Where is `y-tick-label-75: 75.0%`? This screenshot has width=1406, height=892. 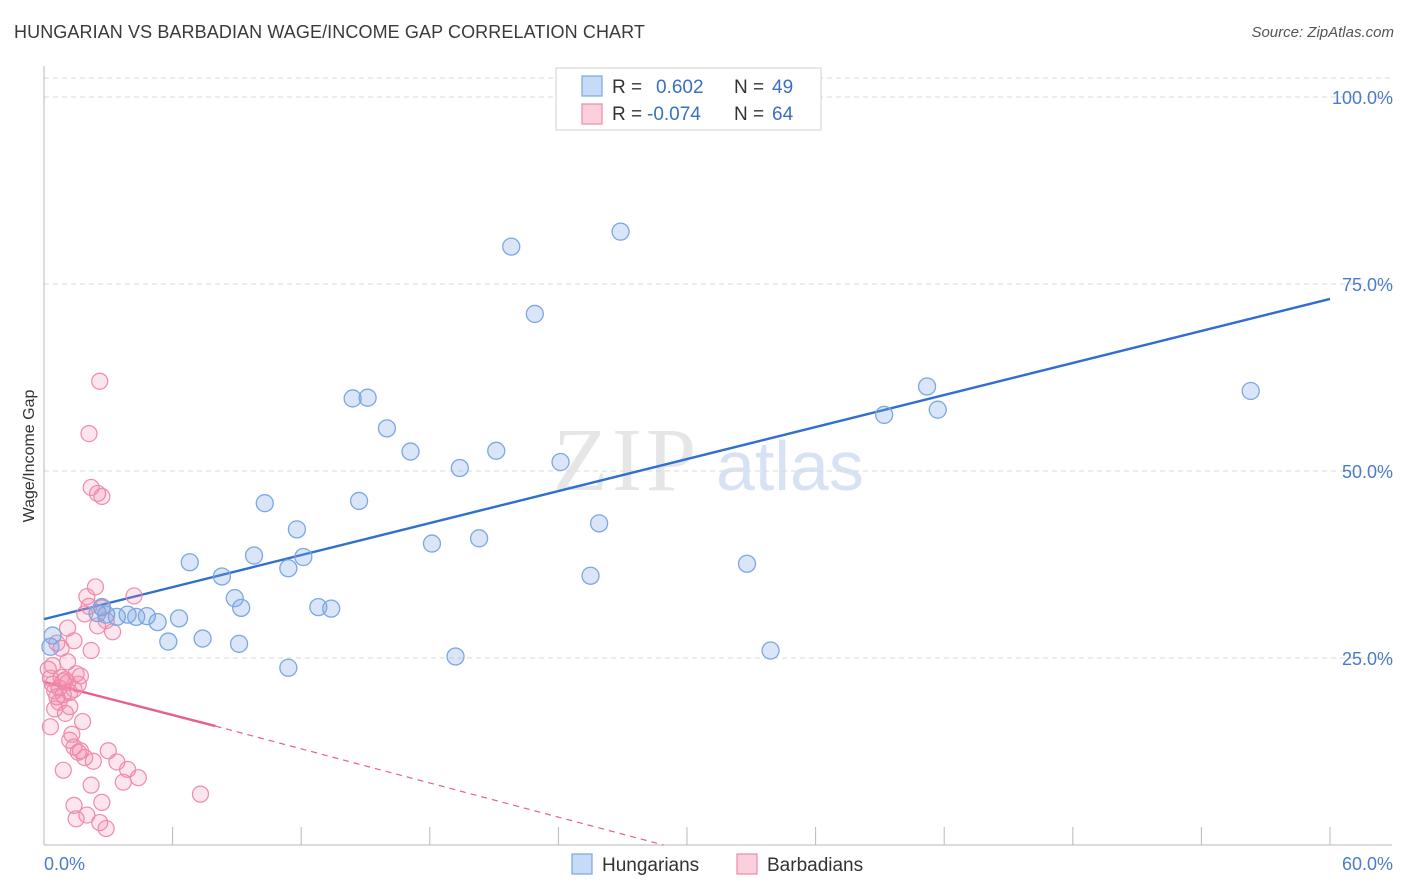 y-tick-label-75: 75.0% is located at coordinates (1367, 285).